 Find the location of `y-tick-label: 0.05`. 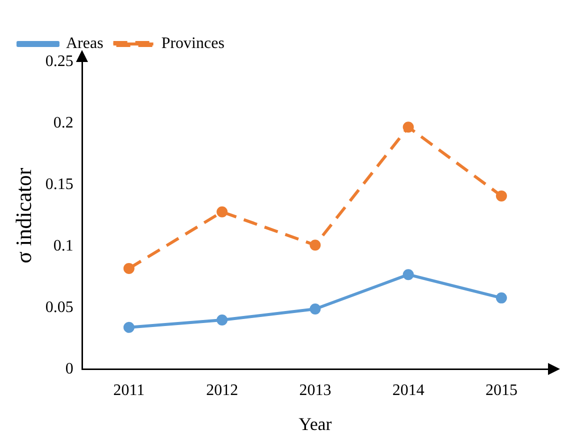

y-tick-label: 0.05 is located at coordinates (59, 307).